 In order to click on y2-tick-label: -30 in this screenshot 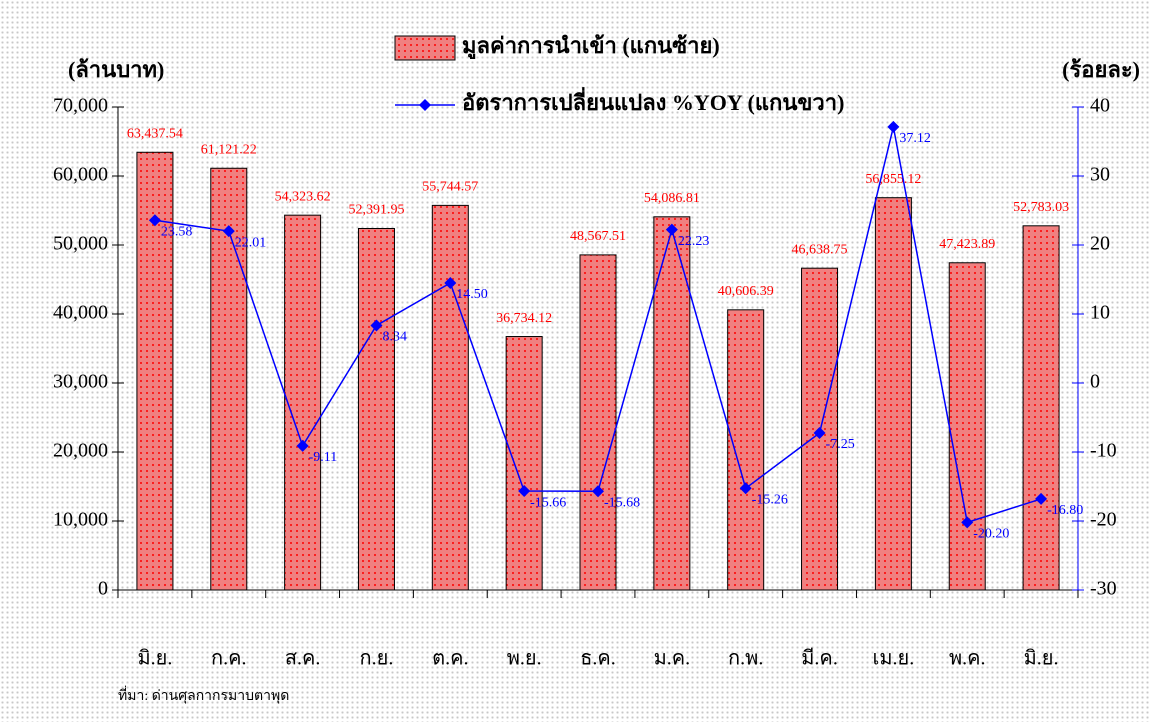, I will do `click(1103, 589)`.